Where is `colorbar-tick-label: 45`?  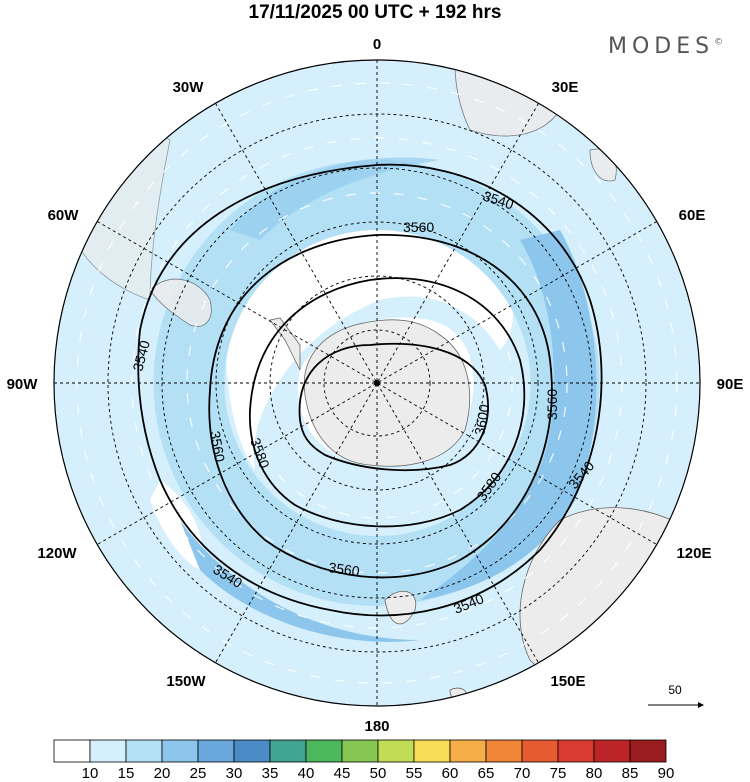 colorbar-tick-label: 45 is located at coordinates (342, 773).